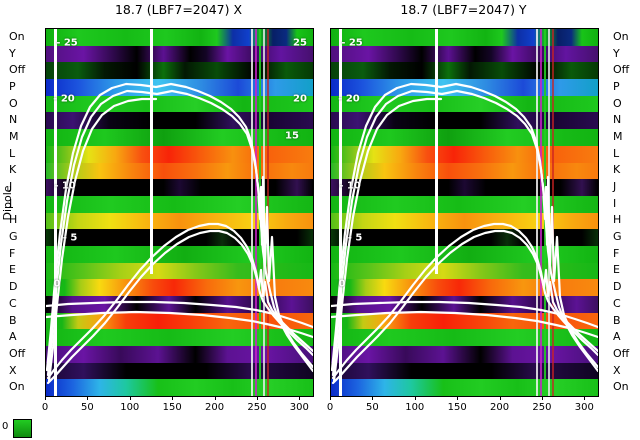 The height and width of the screenshot is (440, 640). I want to click on heatmap-row-p, so click(464, 87).